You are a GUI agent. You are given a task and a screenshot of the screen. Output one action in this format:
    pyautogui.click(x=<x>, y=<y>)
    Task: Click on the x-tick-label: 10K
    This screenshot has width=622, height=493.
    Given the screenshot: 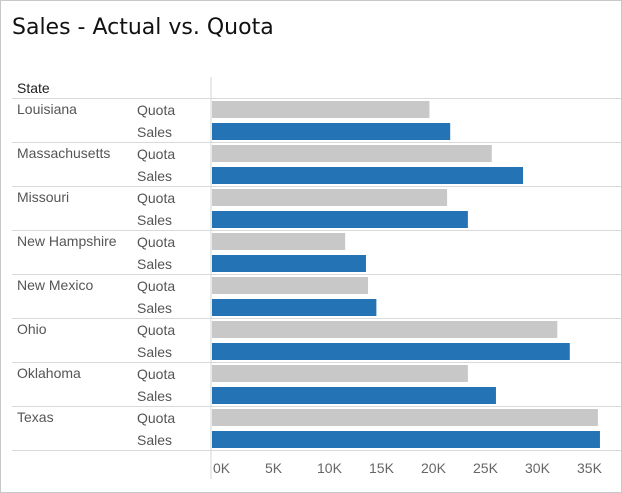 What is the action you would take?
    pyautogui.click(x=330, y=468)
    